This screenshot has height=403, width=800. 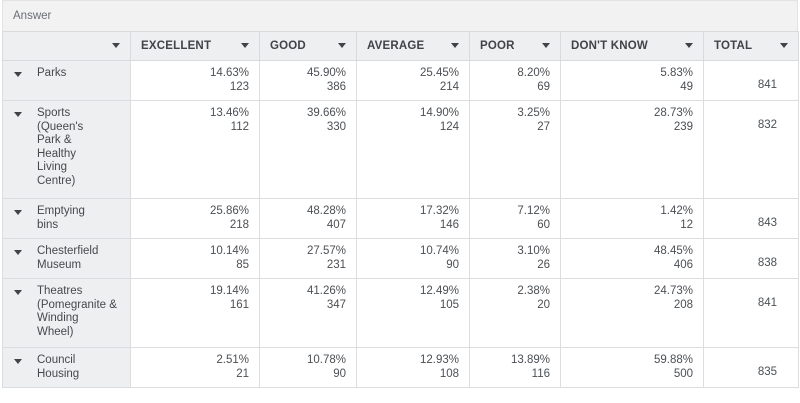 I want to click on total-cell: 832, so click(x=751, y=149).